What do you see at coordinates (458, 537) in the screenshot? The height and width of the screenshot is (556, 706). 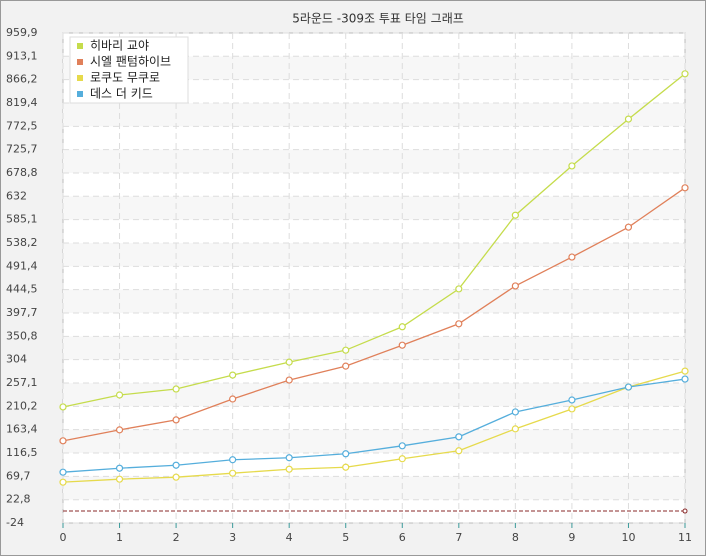 I see `x-tick-label: 7` at bounding box center [458, 537].